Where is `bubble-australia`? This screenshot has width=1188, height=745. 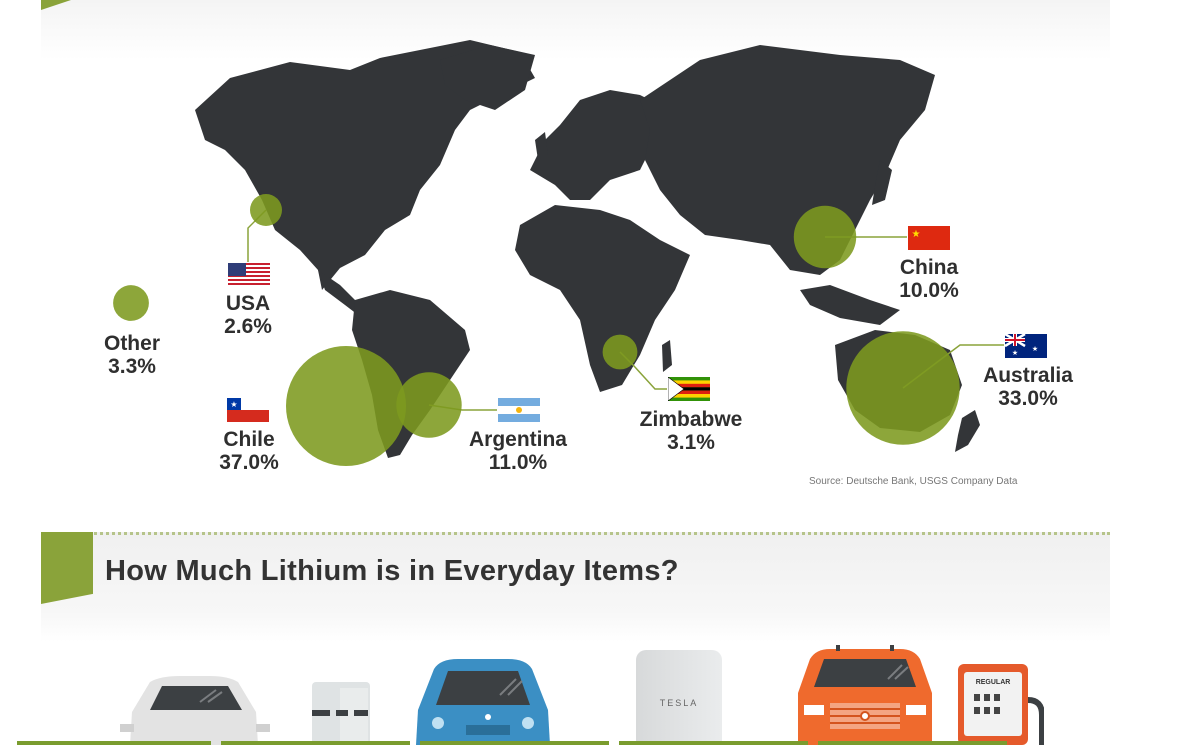
bubble-australia is located at coordinates (903, 388).